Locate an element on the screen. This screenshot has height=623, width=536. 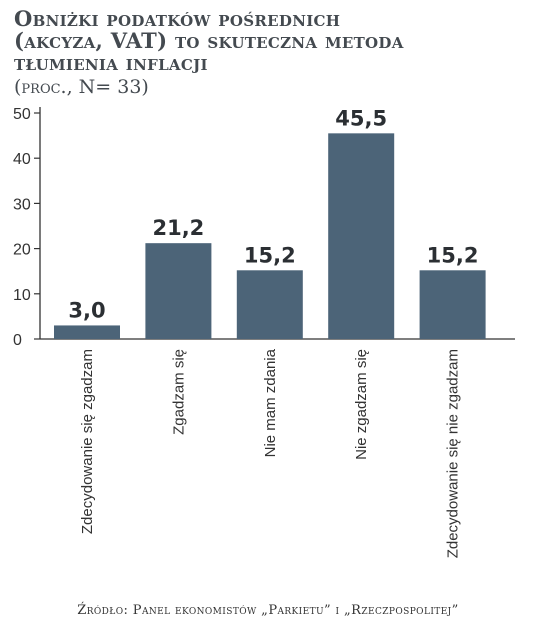
category-label: Zdecydowanie się nie zgadzam is located at coordinates (453, 453).